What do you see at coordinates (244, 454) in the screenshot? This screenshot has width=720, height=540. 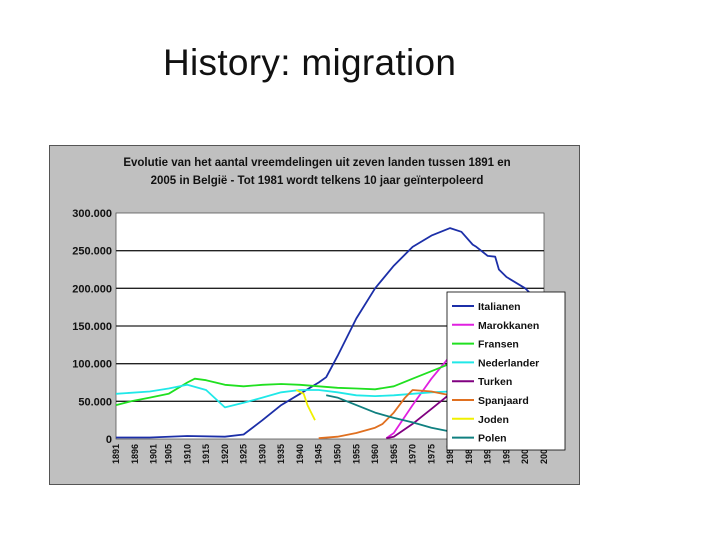 I see `x-tick-label: 1925` at bounding box center [244, 454].